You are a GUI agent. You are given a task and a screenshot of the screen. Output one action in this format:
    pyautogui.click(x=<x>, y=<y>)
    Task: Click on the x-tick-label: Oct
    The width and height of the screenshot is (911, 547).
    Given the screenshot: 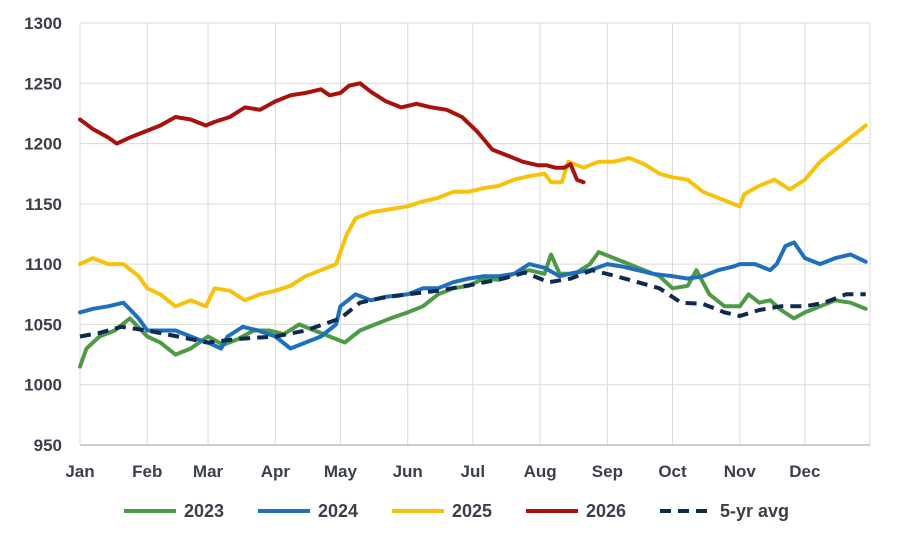 What is the action you would take?
    pyautogui.click(x=672, y=471)
    